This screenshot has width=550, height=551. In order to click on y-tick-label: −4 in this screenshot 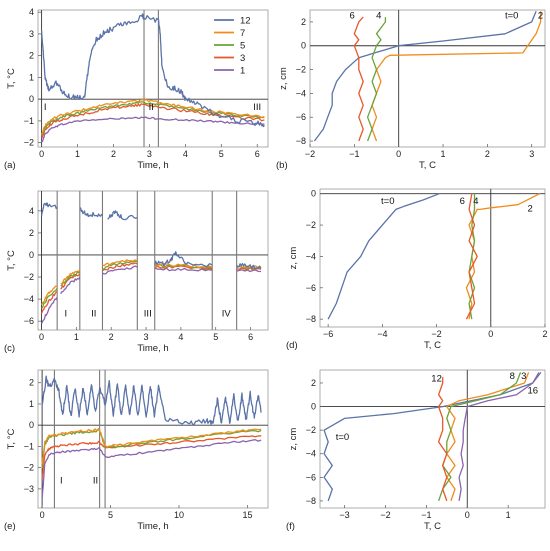, I will do `click(311, 256)`.